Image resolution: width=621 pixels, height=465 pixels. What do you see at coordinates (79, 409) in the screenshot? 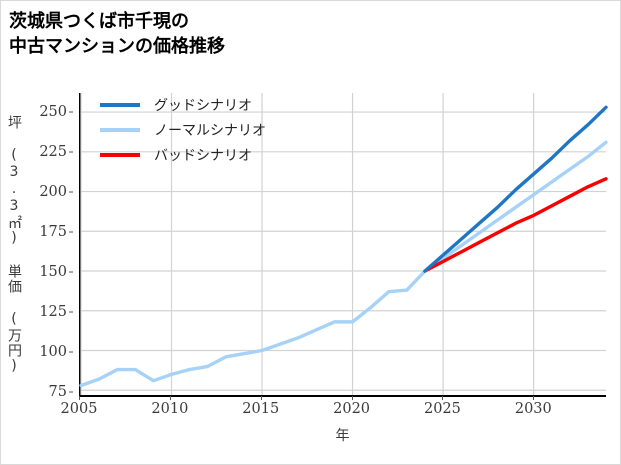
I see `x-tick-label: 2005` at bounding box center [79, 409].